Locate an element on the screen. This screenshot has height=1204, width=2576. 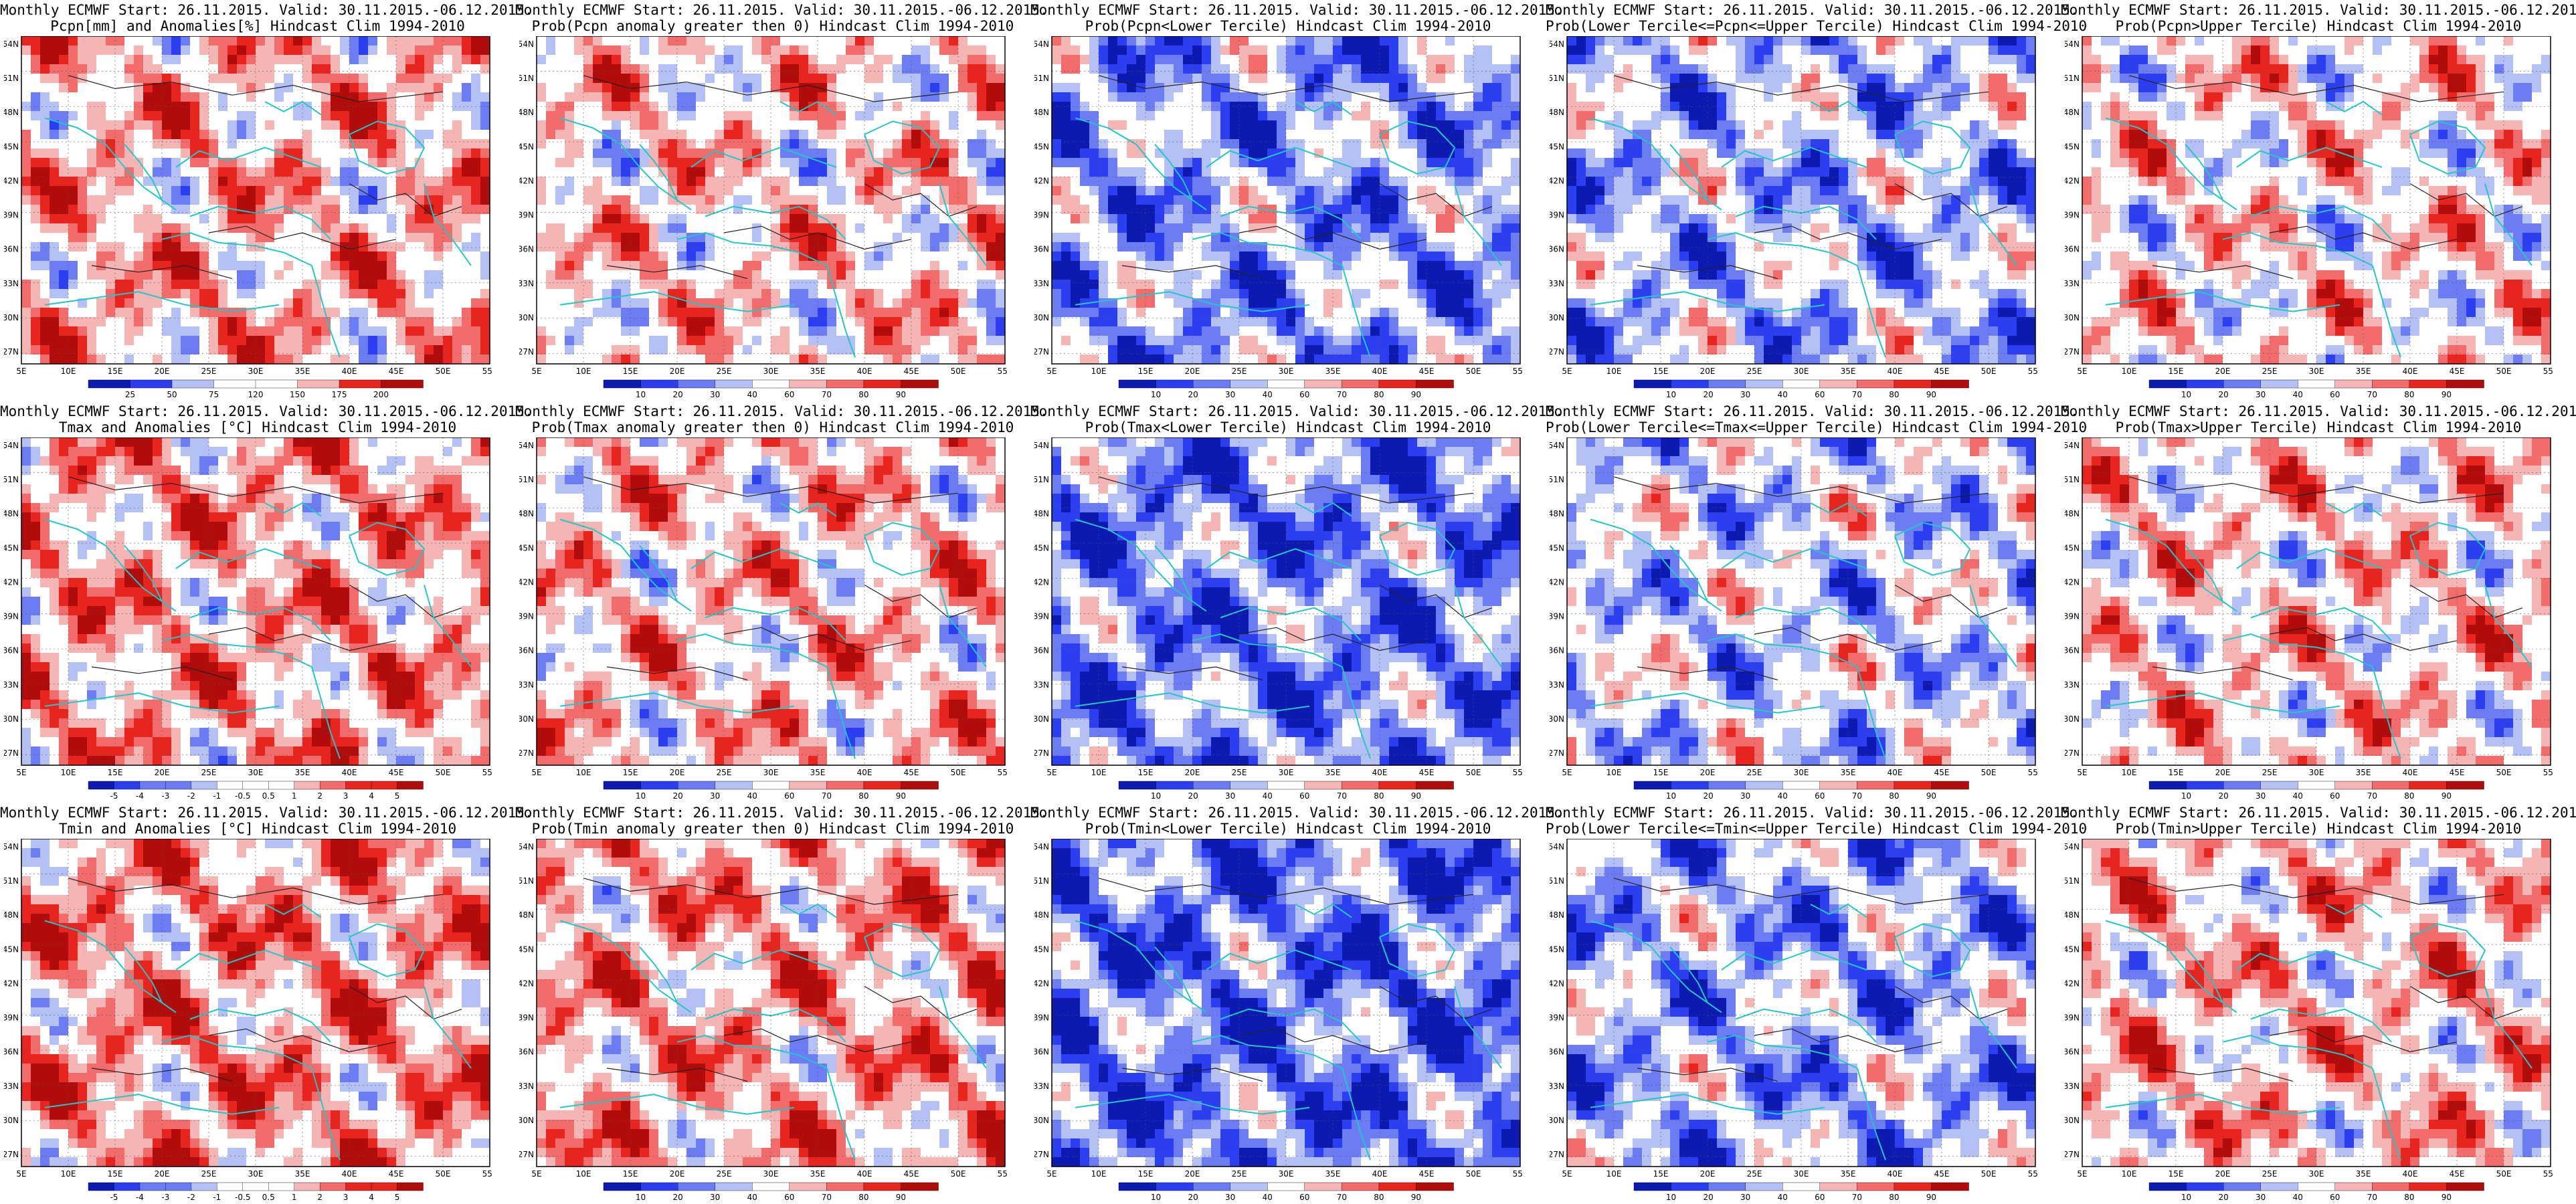
colorbar-label: 75 is located at coordinates (214, 394).